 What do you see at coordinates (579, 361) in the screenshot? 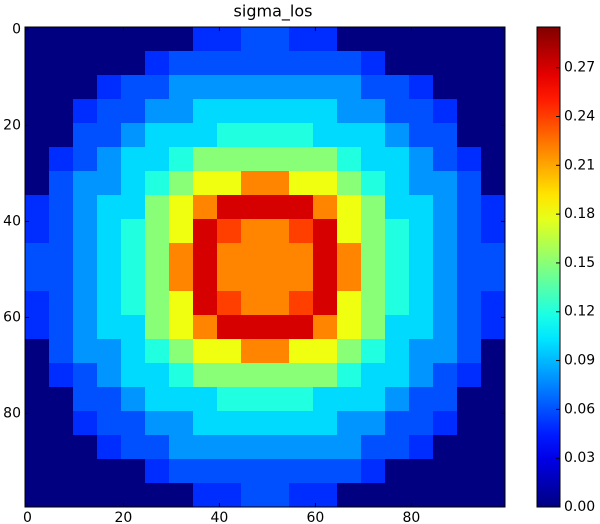
I see `colorbar-tick-label: 0.09` at bounding box center [579, 361].